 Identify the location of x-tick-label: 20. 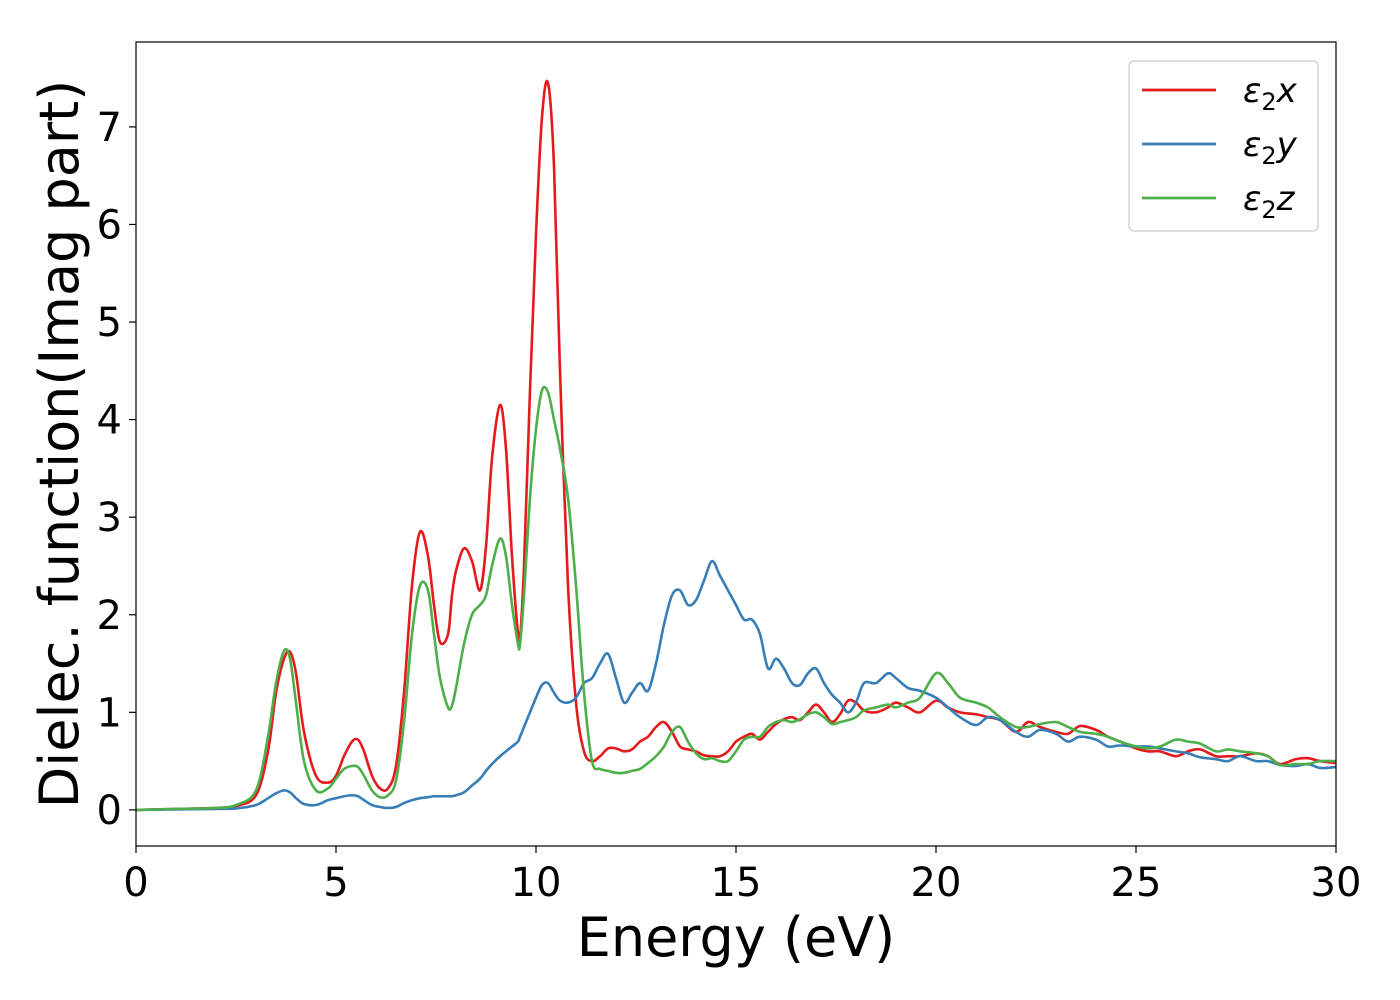
(936, 883).